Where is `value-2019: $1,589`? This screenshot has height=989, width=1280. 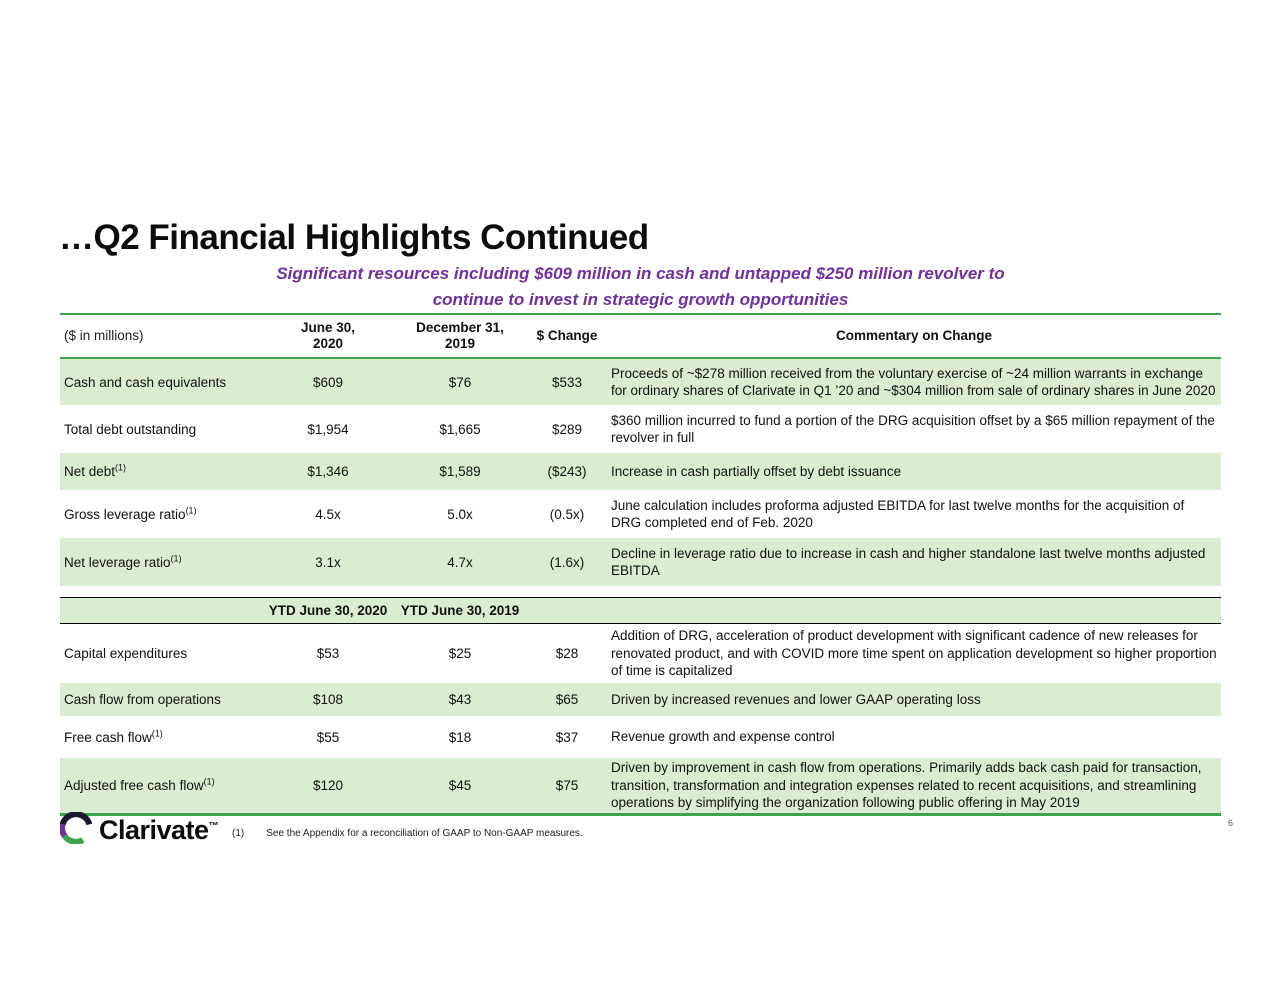 value-2019: $1,589 is located at coordinates (460, 471).